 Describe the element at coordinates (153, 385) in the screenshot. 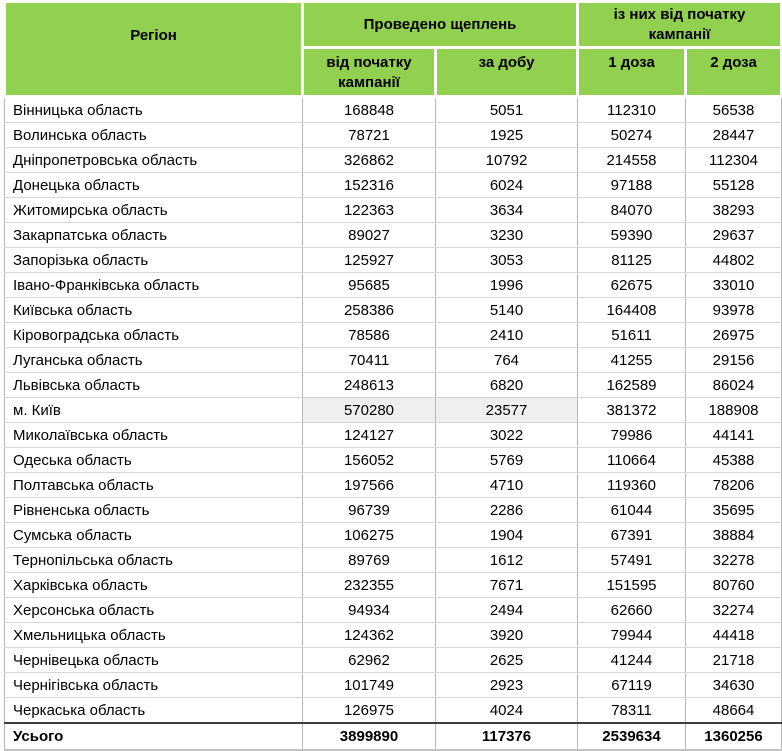

I see `region-cell: Львівська область` at that location.